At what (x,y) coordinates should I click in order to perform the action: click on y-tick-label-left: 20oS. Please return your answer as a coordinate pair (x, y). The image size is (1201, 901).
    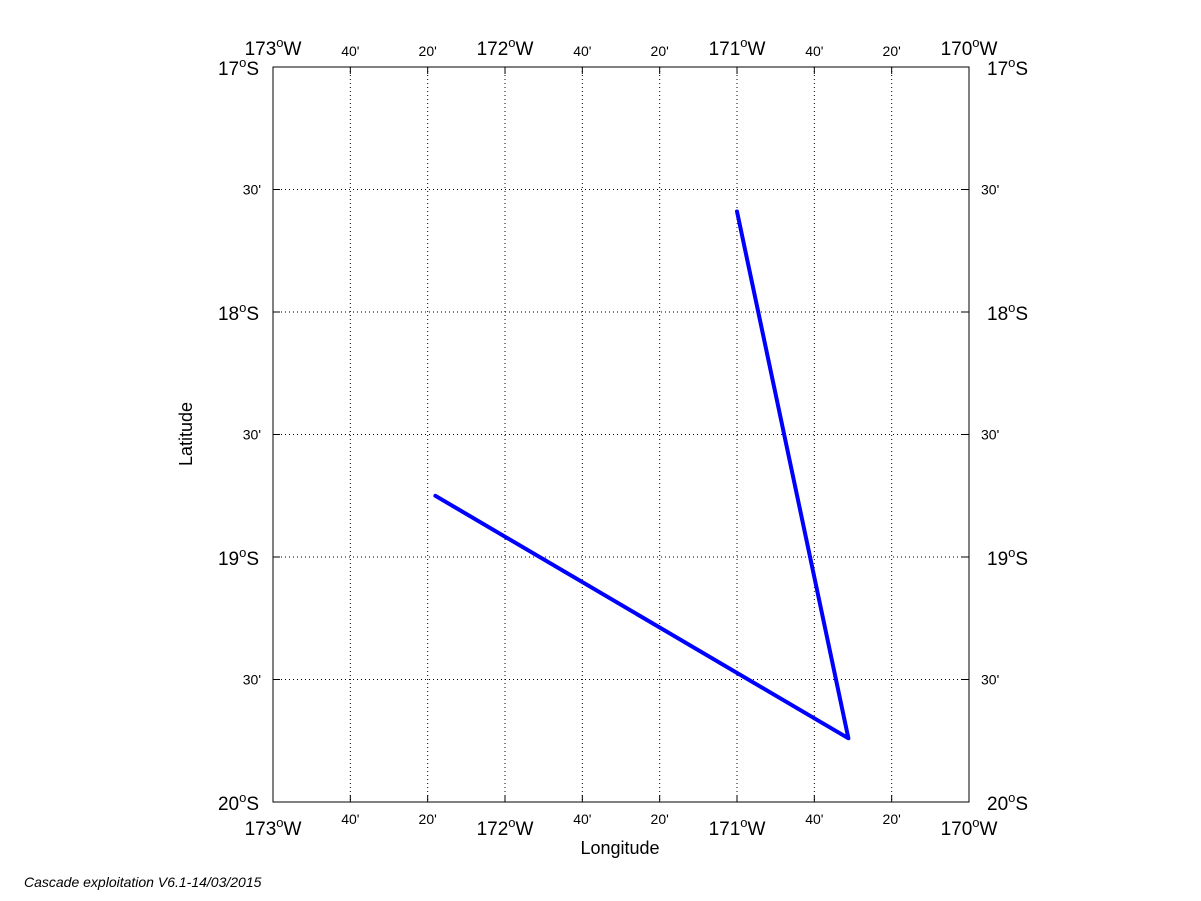
    Looking at the image, I should click on (238, 802).